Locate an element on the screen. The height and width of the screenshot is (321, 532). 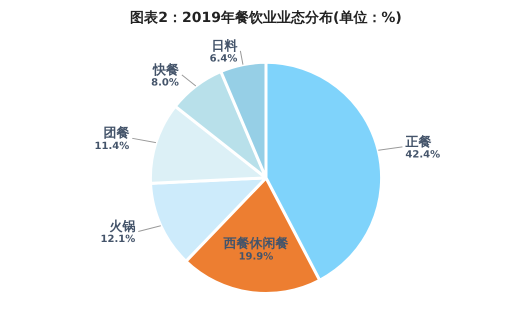
data-label: 12.1% is located at coordinates (118, 240).